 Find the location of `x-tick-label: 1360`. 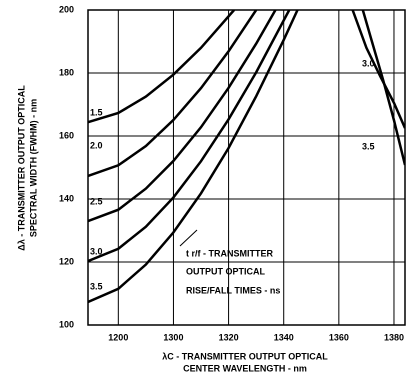

x-tick-label: 1360 is located at coordinates (339, 337).